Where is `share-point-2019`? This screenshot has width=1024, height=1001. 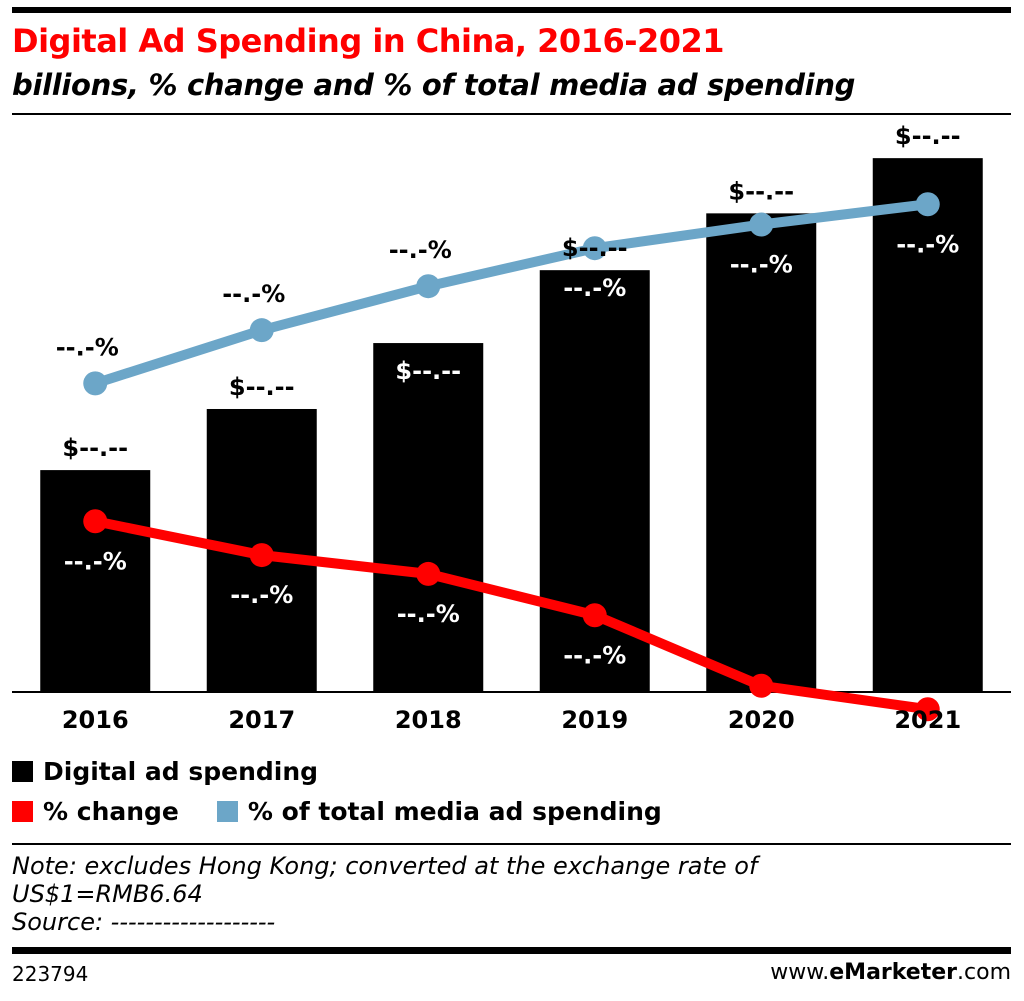
share-point-2019 is located at coordinates (594, 248).